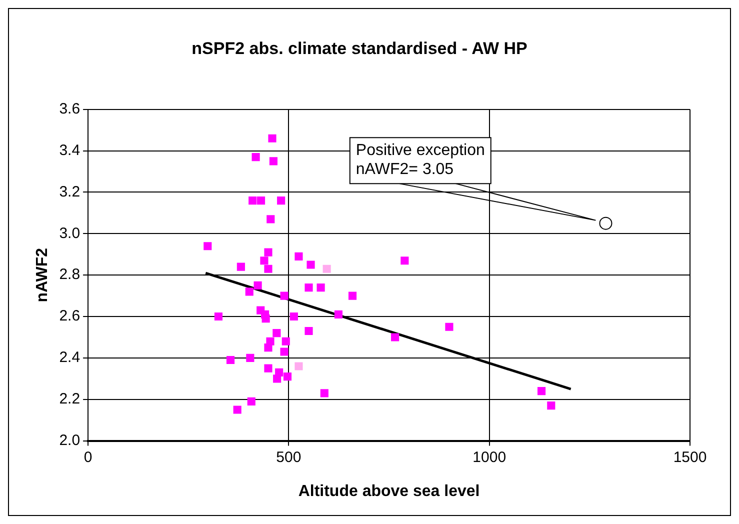  What do you see at coordinates (420, 160) in the screenshot?
I see `annotation: Positive exception nAWF2= 3.05` at bounding box center [420, 160].